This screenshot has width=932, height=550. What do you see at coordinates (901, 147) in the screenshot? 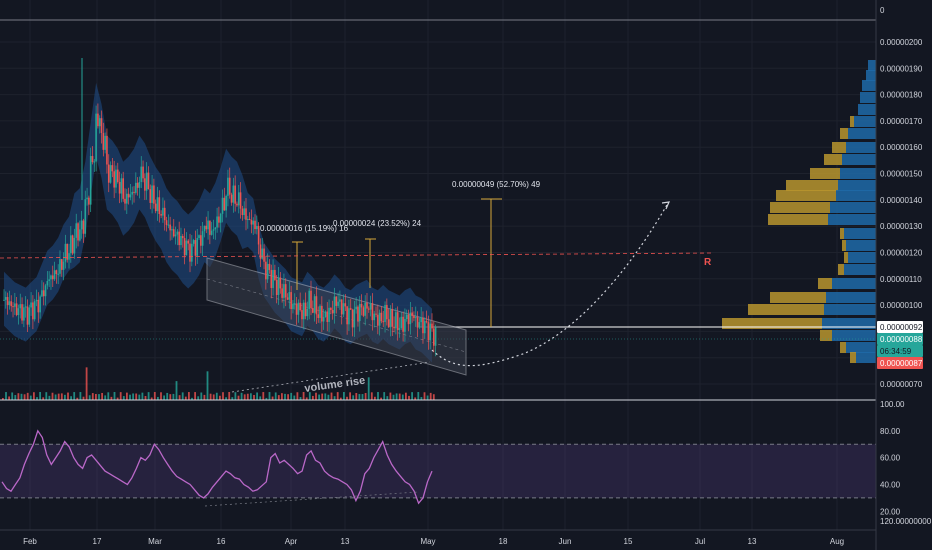
I see `price-tick-label: 0.00000160` at bounding box center [901, 147].